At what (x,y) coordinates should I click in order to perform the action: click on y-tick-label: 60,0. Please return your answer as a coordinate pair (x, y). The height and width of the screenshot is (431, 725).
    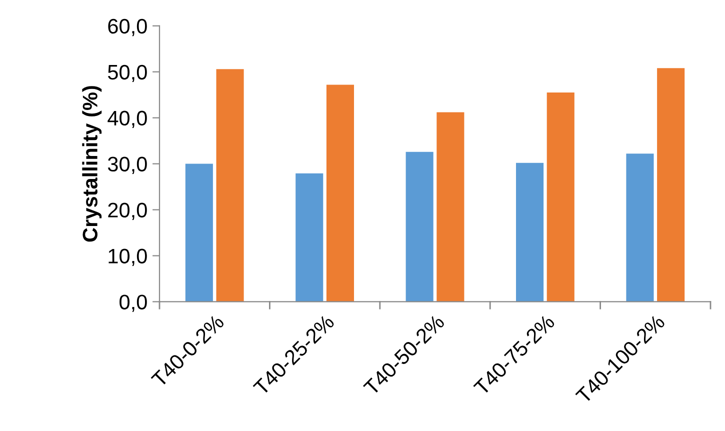
    Looking at the image, I should click on (127, 27).